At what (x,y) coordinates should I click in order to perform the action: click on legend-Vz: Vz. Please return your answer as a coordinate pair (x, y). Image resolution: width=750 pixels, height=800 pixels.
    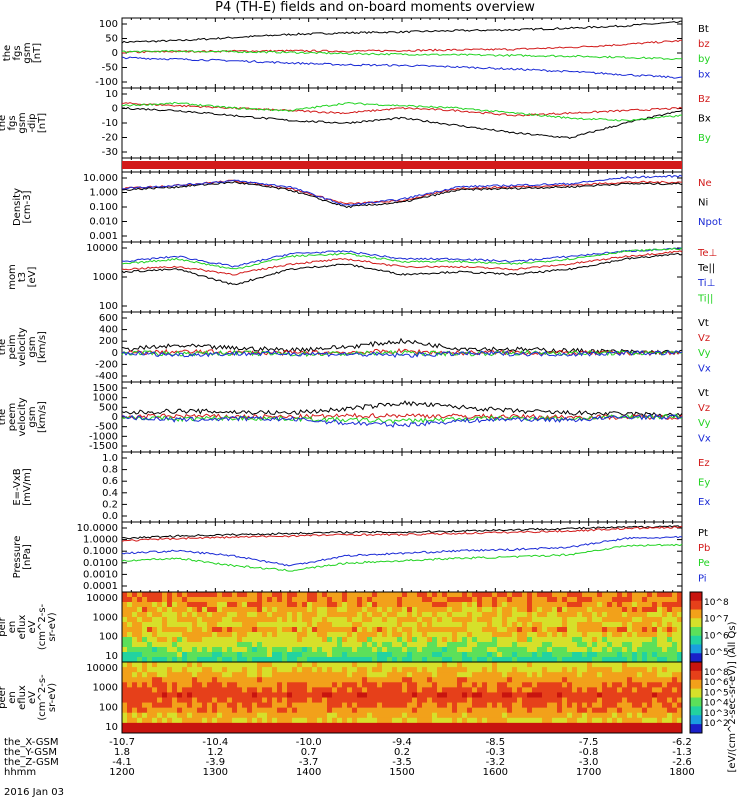
    Looking at the image, I should click on (704, 338).